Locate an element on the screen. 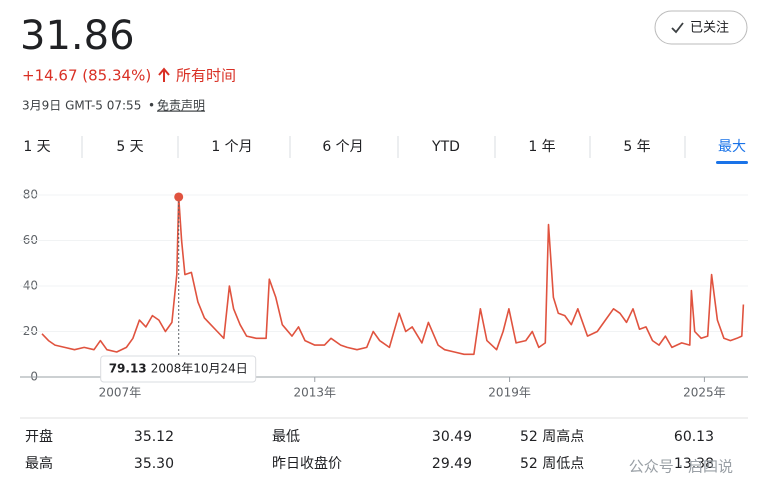  x-tick-label: 2019年 is located at coordinates (509, 393).